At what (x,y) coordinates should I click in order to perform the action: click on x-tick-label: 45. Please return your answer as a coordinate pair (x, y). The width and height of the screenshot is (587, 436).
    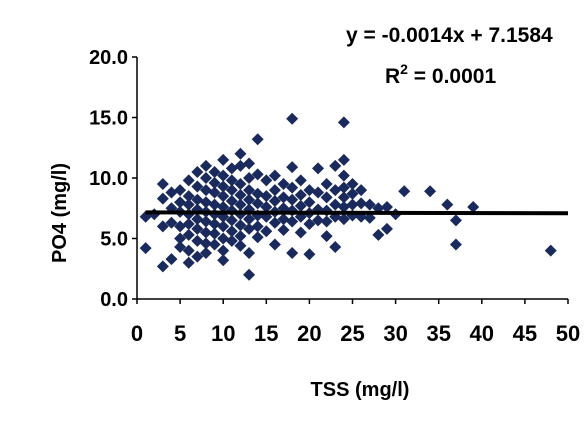
    Looking at the image, I should click on (525, 333).